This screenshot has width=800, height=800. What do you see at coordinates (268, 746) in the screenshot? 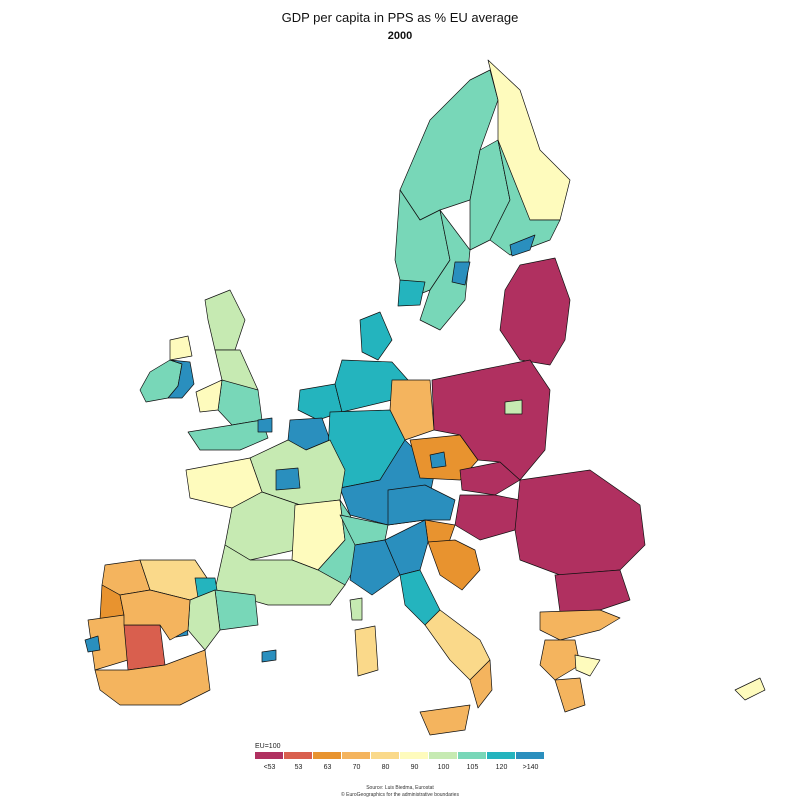
I see `legend-note: EU=100` at bounding box center [268, 746].